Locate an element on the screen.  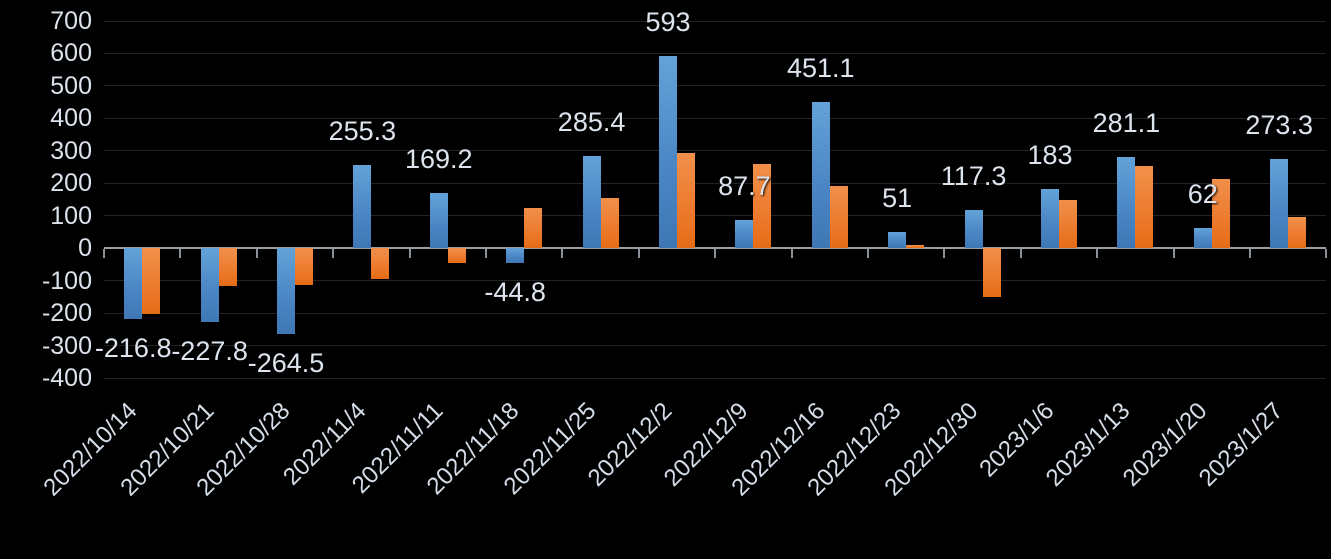
data-label: 117.3 is located at coordinates (973, 176).